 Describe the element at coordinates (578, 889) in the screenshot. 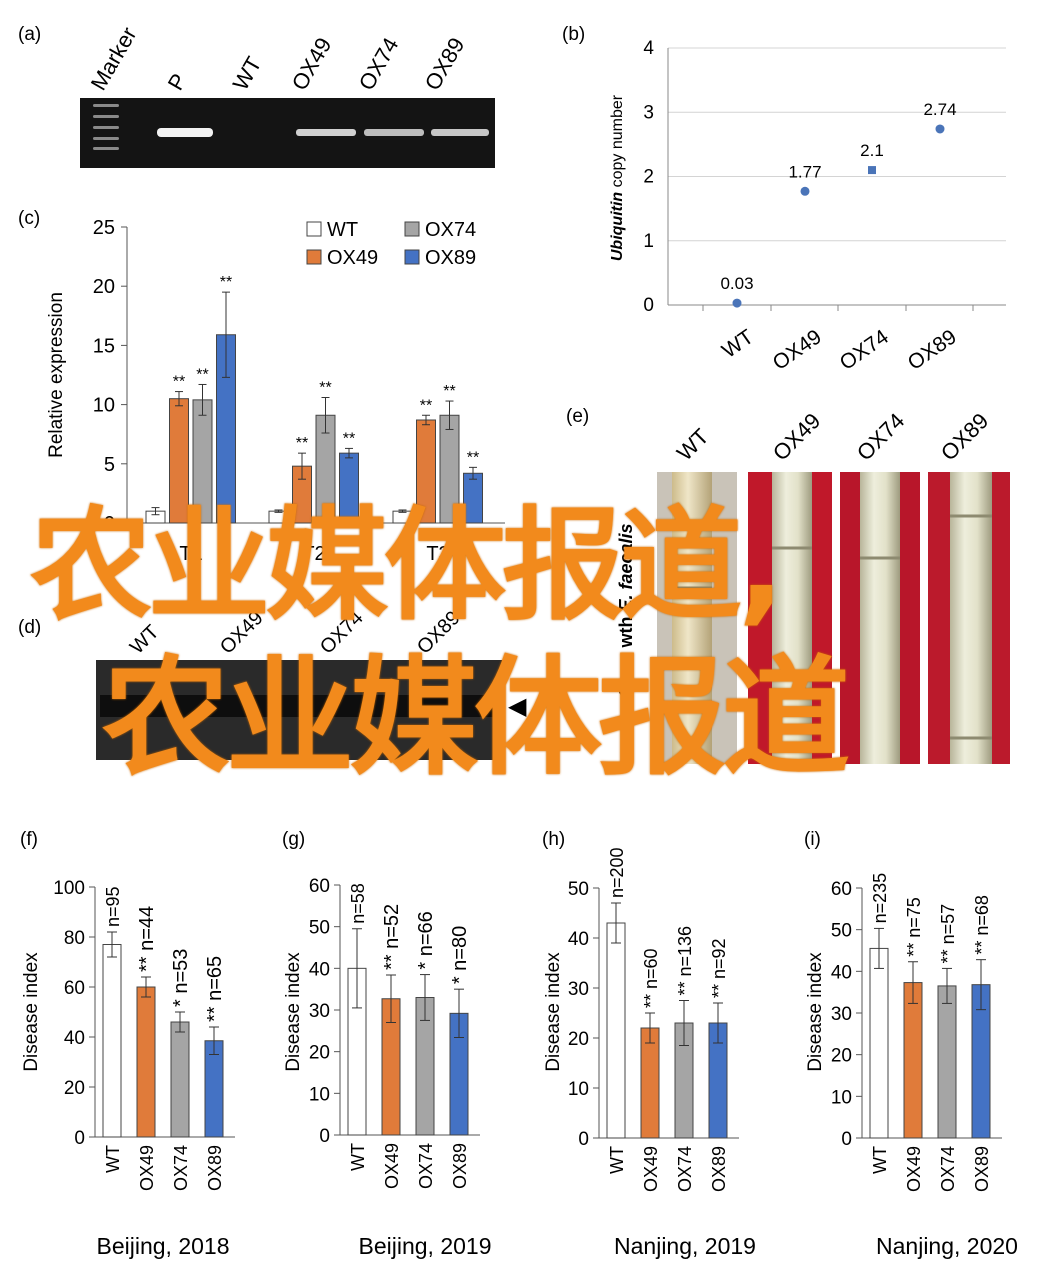

I see `ytick-label: 50` at that location.